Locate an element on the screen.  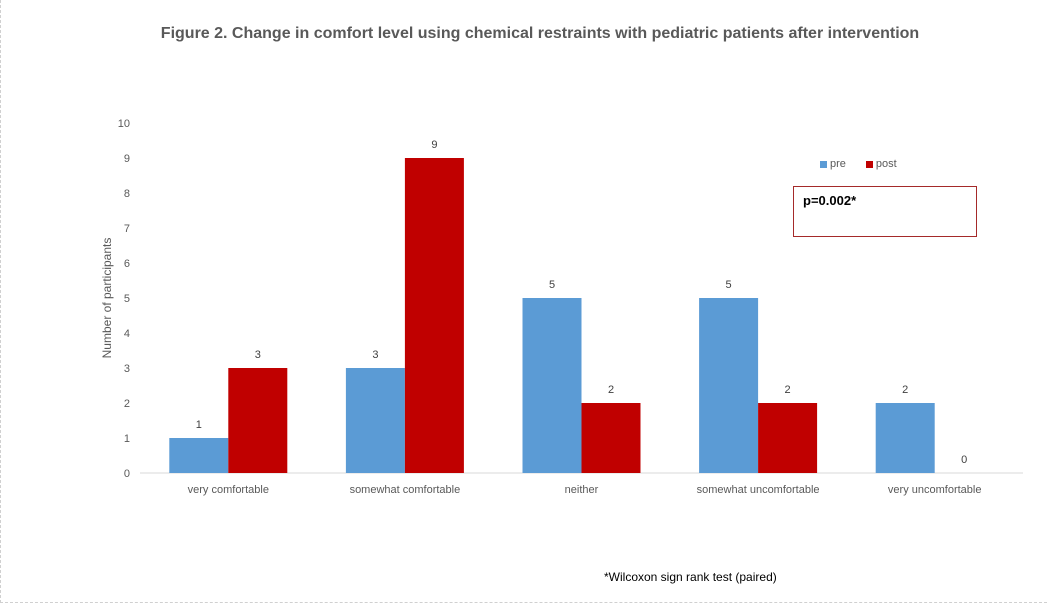
y-tick-label: 2 is located at coordinates (127, 404).